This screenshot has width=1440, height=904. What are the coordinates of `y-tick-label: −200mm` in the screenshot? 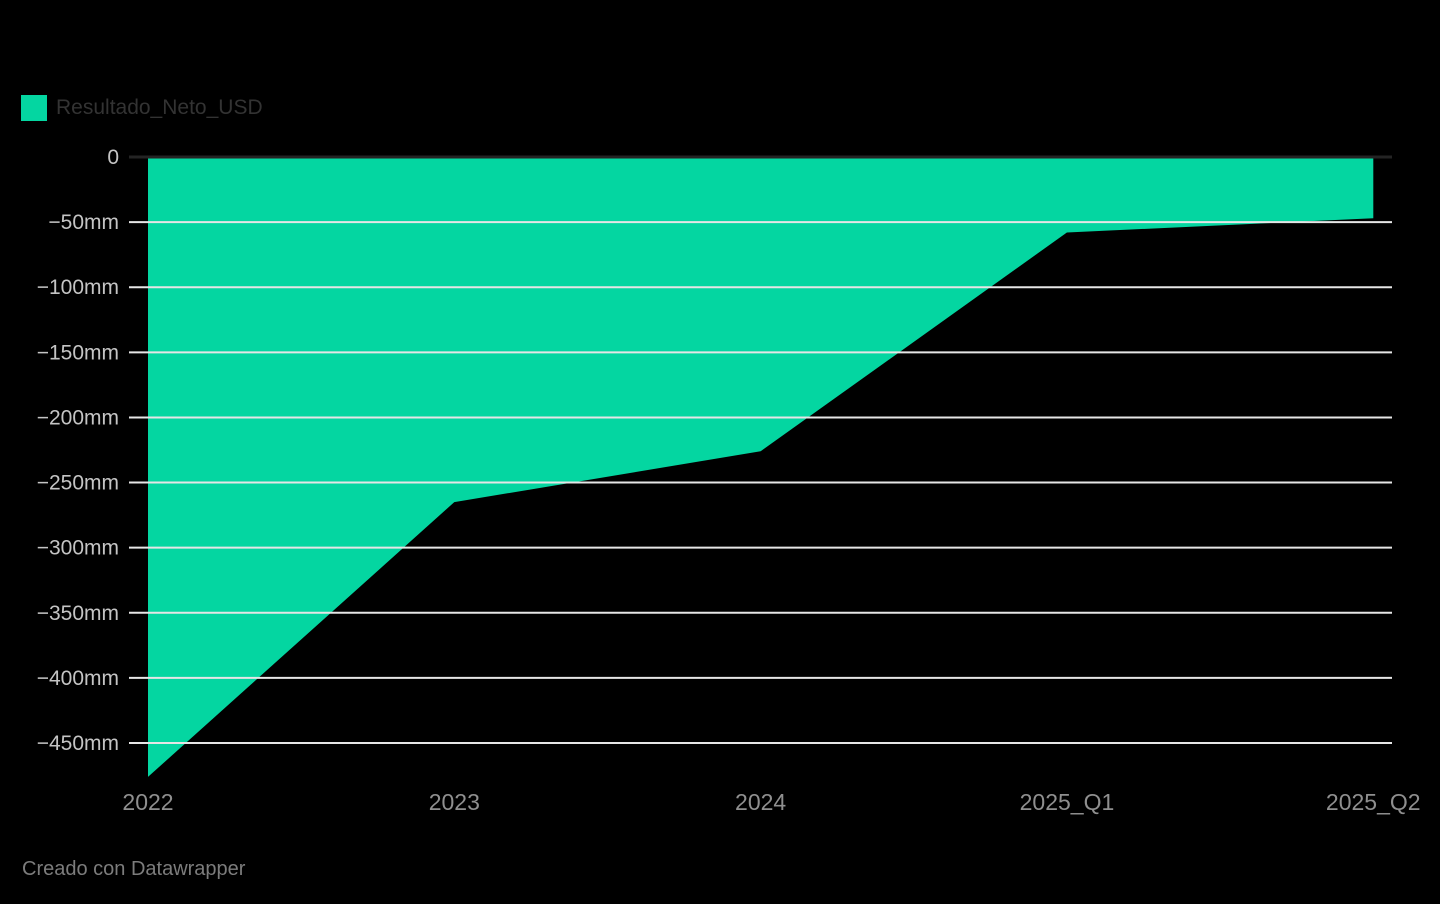 It's located at (78, 417).